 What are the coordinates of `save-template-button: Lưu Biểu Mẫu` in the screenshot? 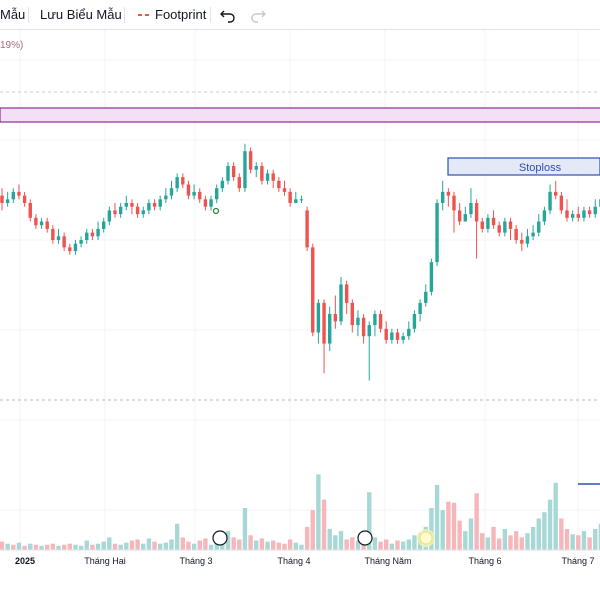 It's located at (81, 14).